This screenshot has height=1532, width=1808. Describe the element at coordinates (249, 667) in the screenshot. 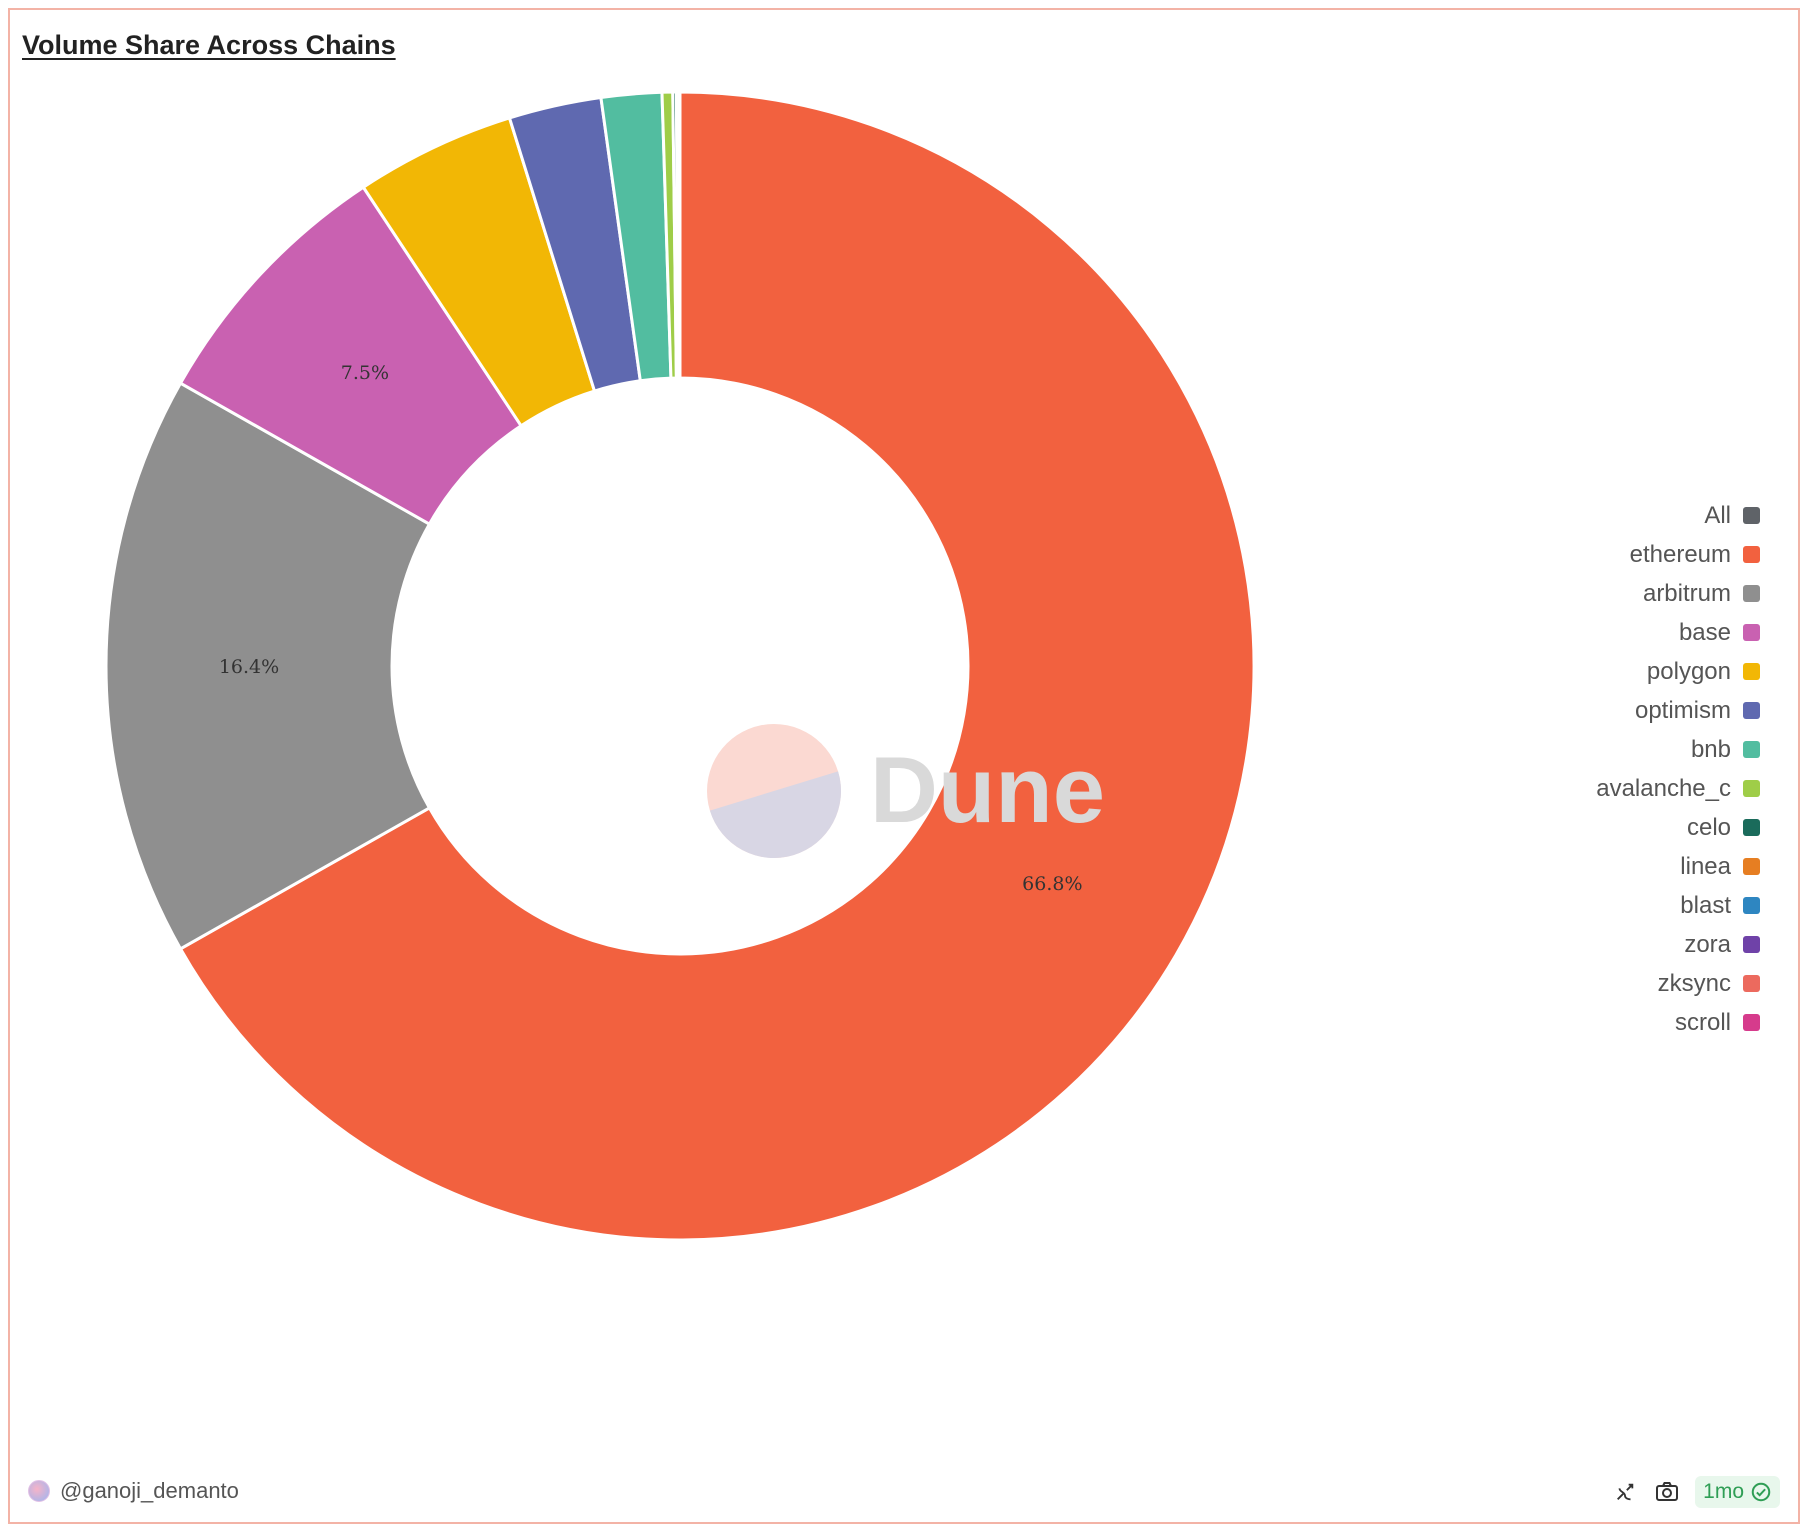

I see `slice-label-arbitrum: 16.4%` at that location.